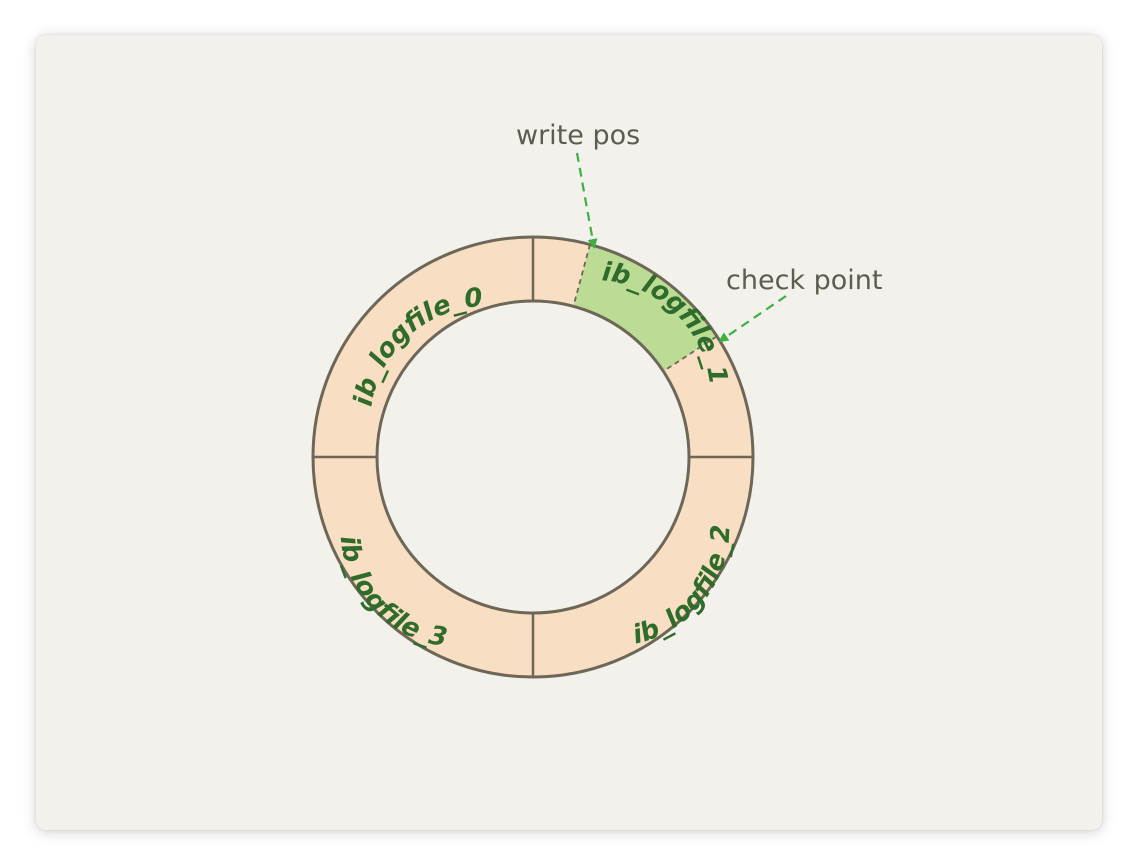 The image size is (1138, 866). Describe the element at coordinates (690, 354) in the screenshot. I see `check-point-marker` at that location.